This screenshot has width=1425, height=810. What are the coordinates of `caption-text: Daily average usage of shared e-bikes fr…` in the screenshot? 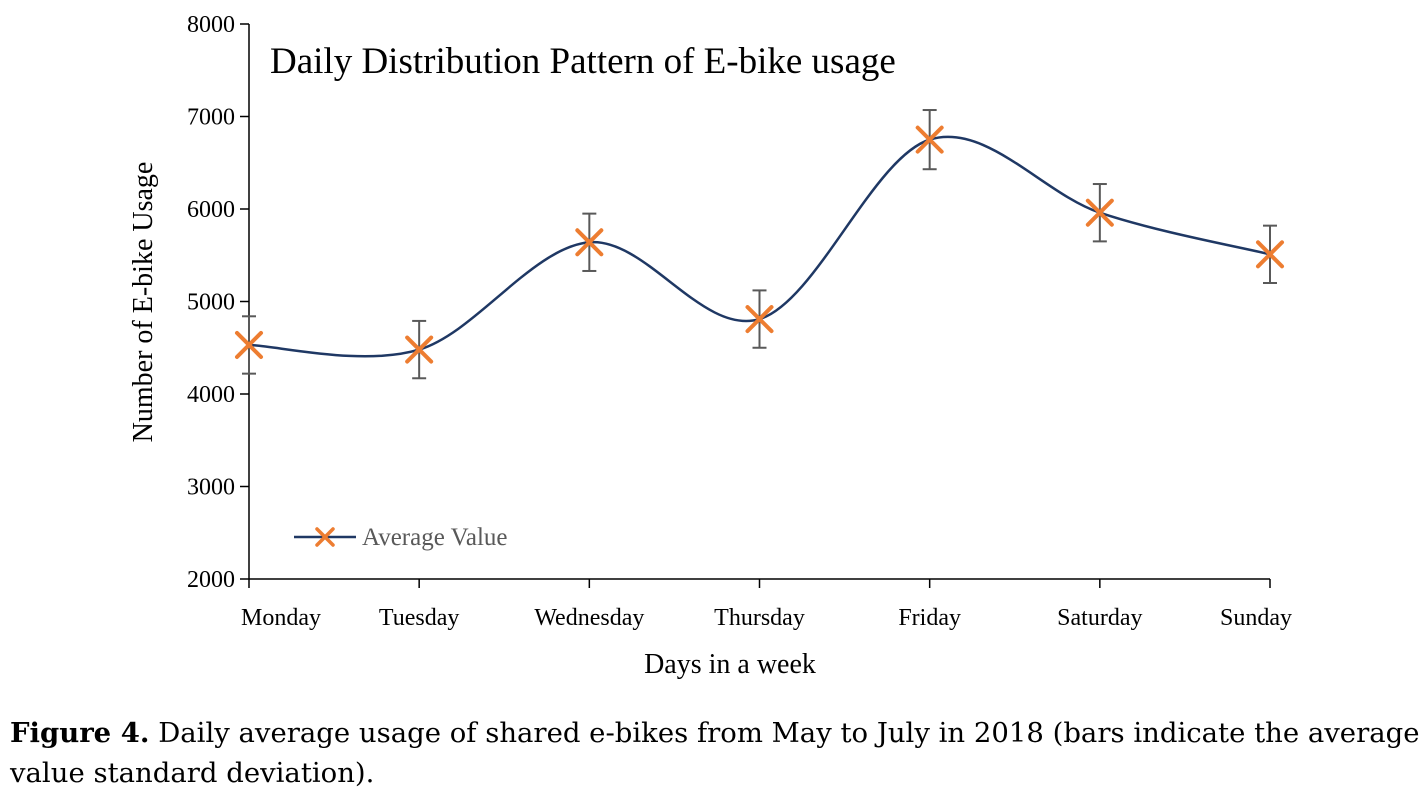 It's located at (715, 753).